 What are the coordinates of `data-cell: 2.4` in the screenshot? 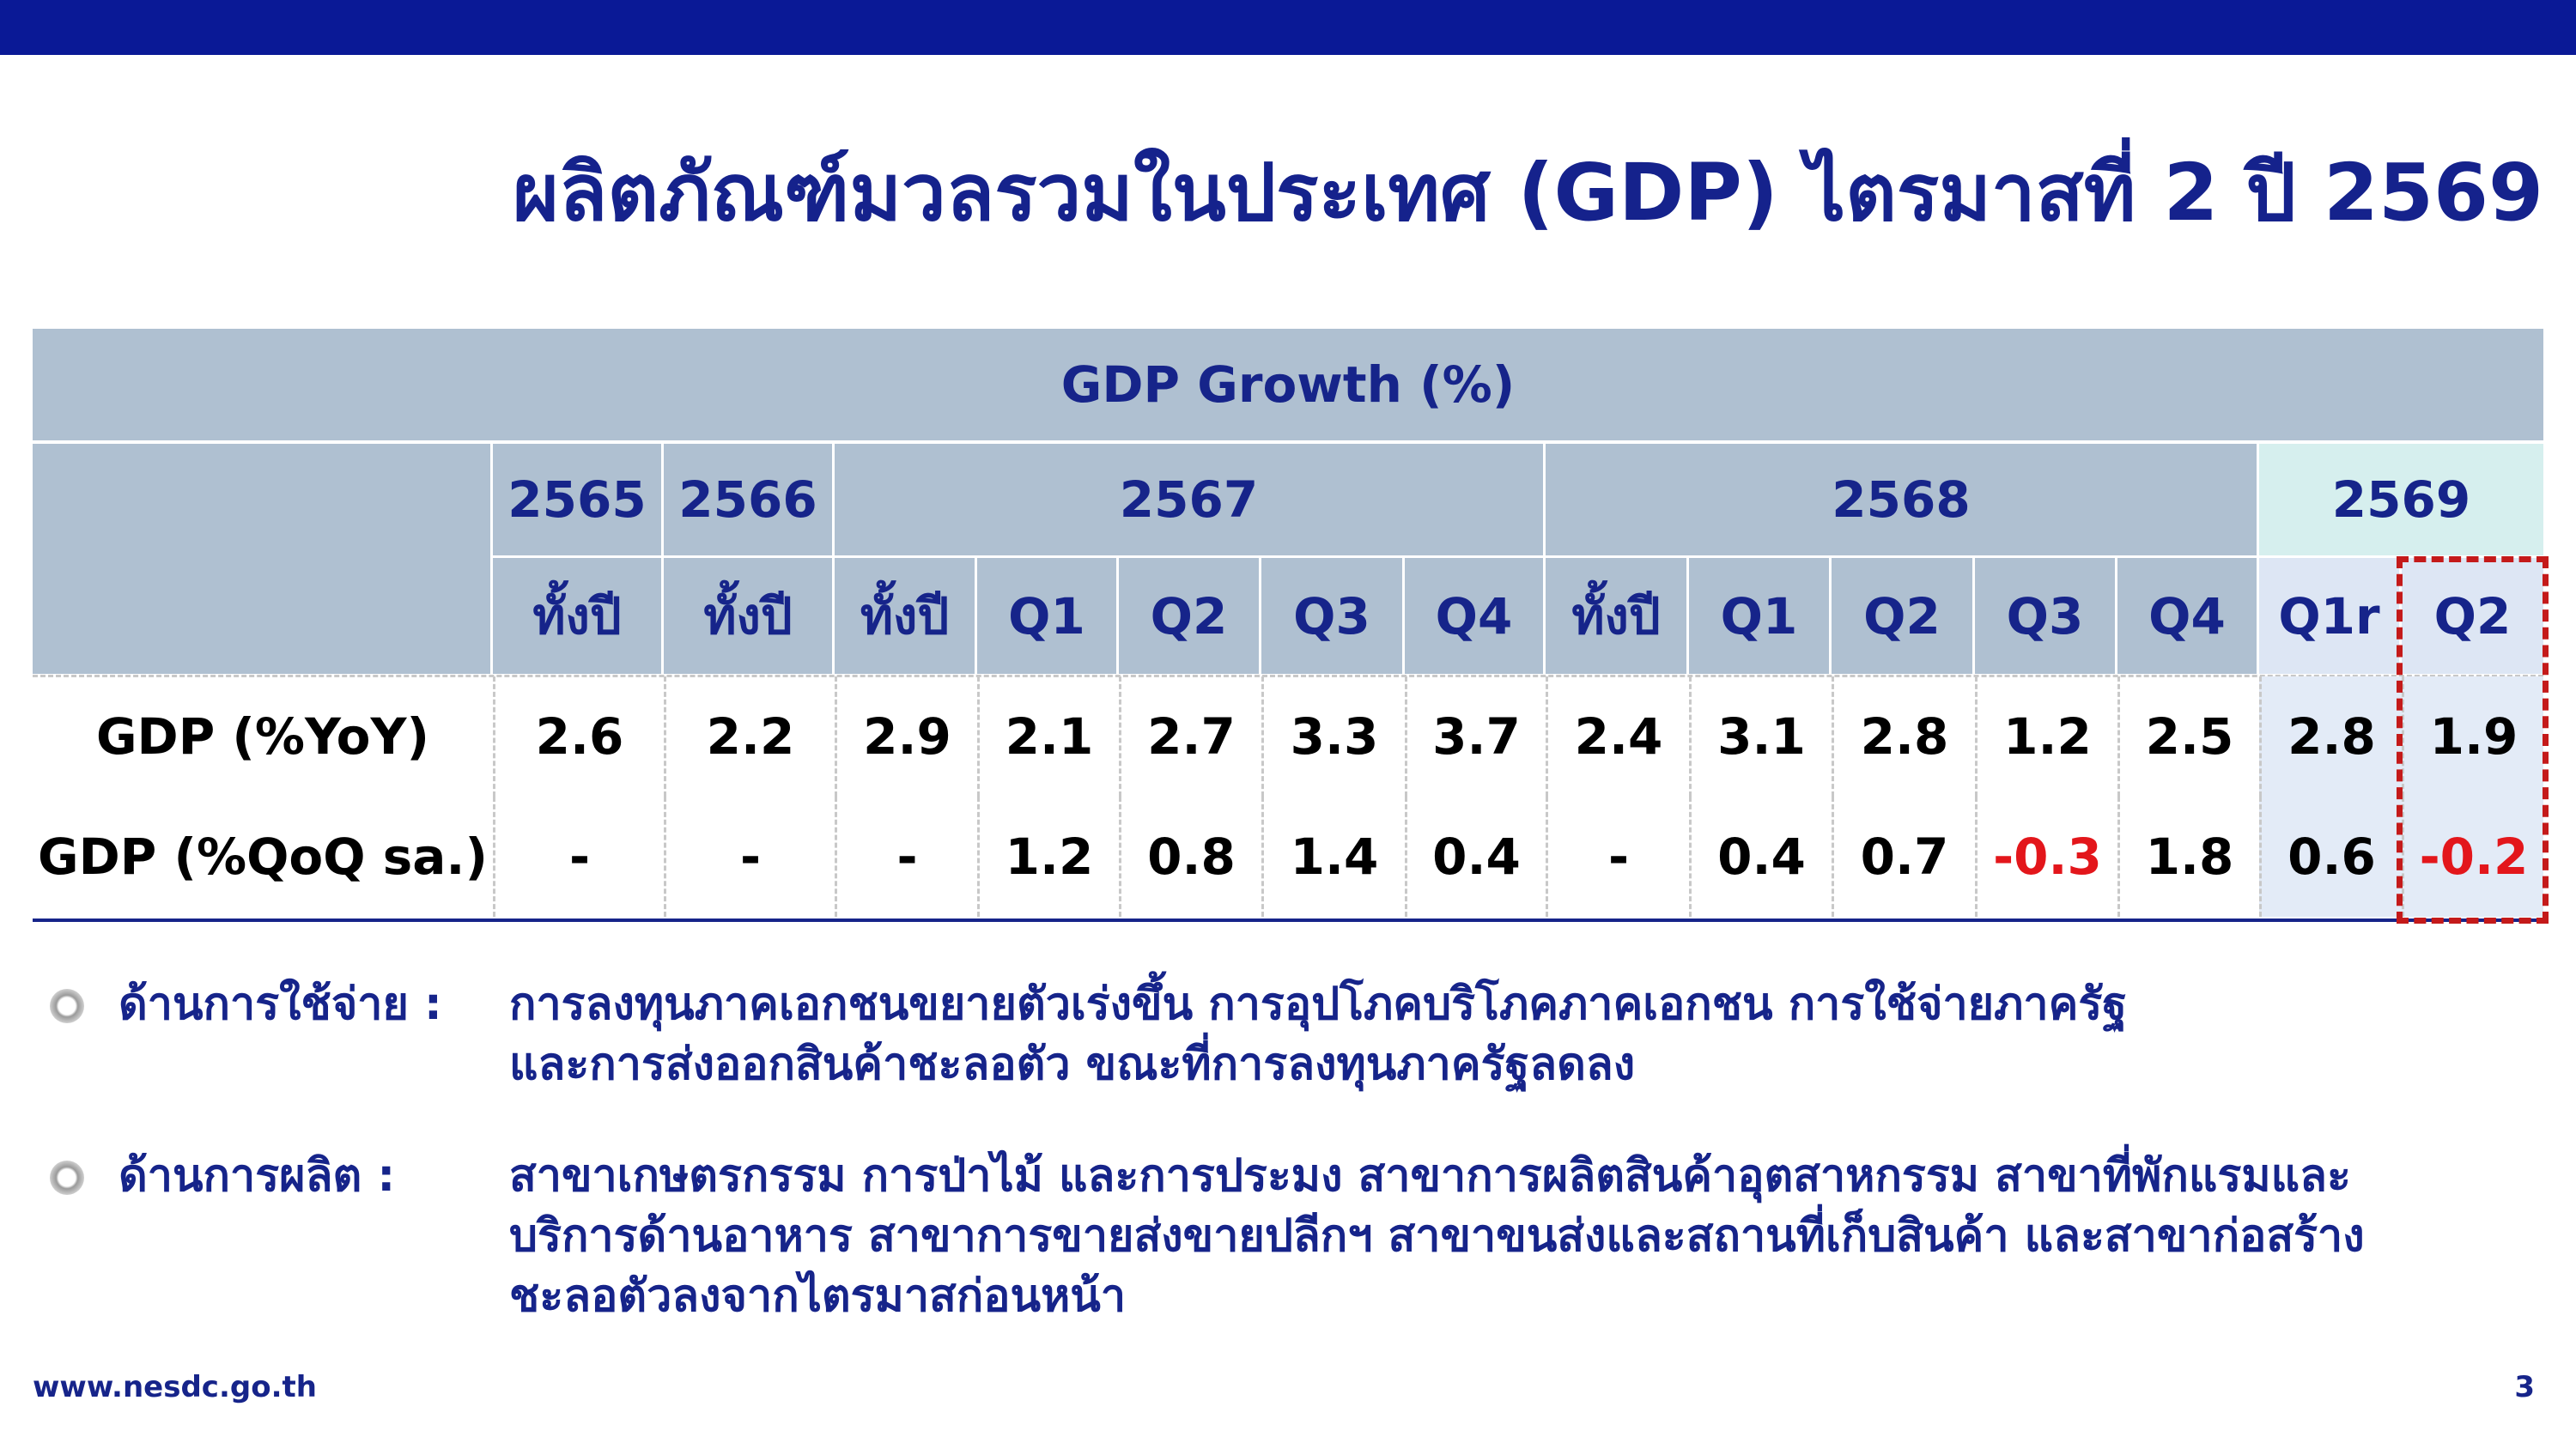 It's located at (1617, 736).